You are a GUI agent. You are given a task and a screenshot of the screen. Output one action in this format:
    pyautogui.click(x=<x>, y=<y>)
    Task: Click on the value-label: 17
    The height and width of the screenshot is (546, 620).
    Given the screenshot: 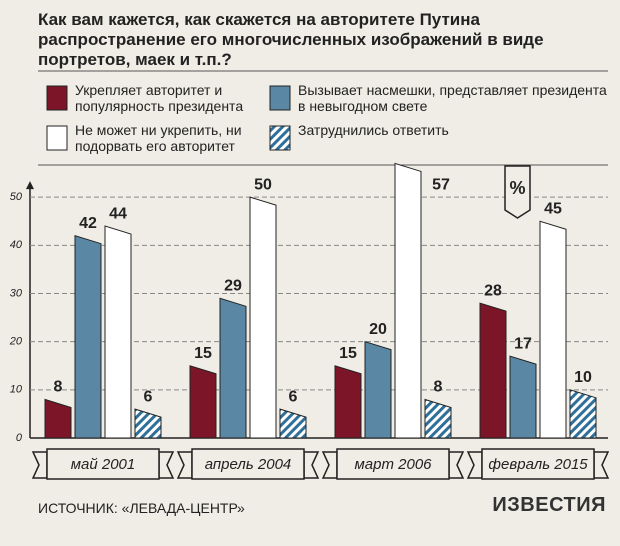 What is the action you would take?
    pyautogui.click(x=523, y=343)
    